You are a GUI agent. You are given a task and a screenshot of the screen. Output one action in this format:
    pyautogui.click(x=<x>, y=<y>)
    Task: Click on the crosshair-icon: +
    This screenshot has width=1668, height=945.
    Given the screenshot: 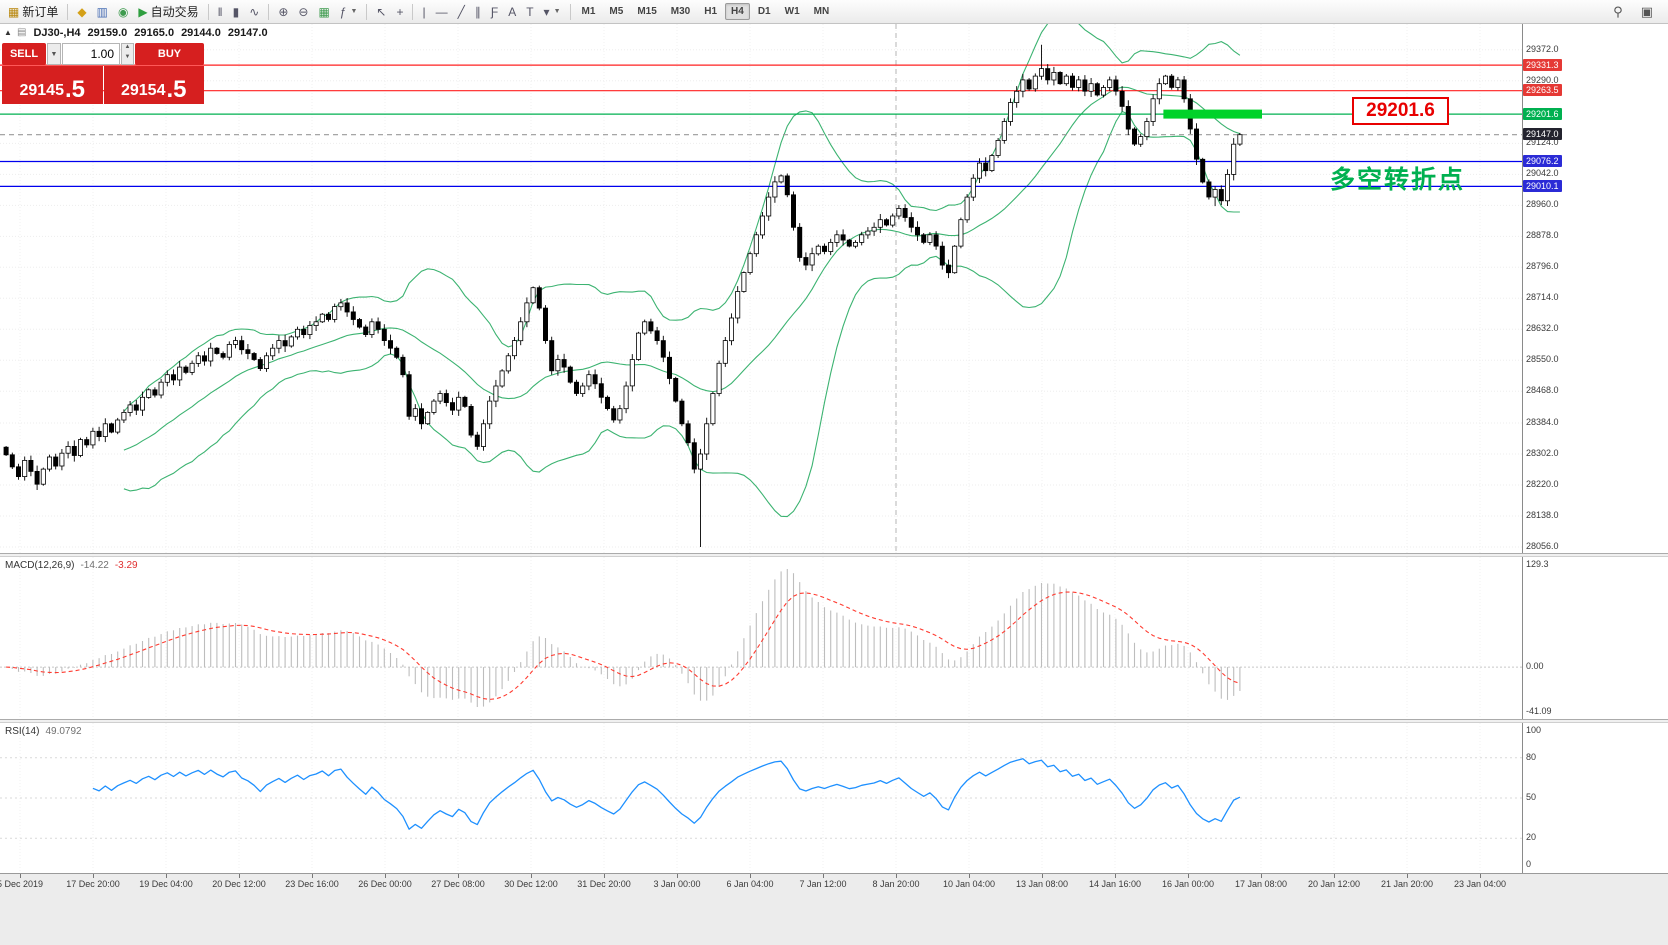 What is the action you would take?
    pyautogui.click(x=399, y=12)
    